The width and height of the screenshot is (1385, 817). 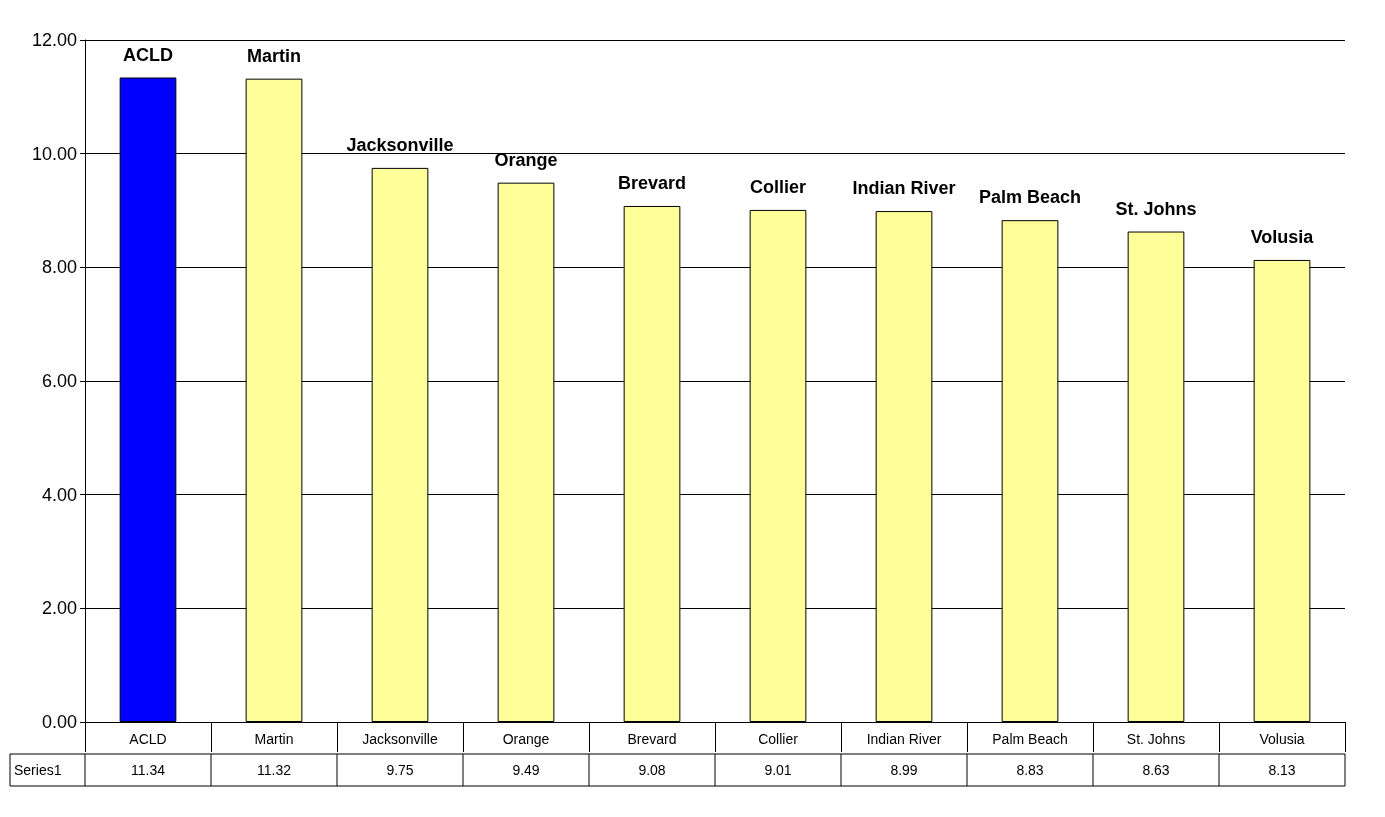 I want to click on data-label: 8.83, so click(x=1030, y=770).